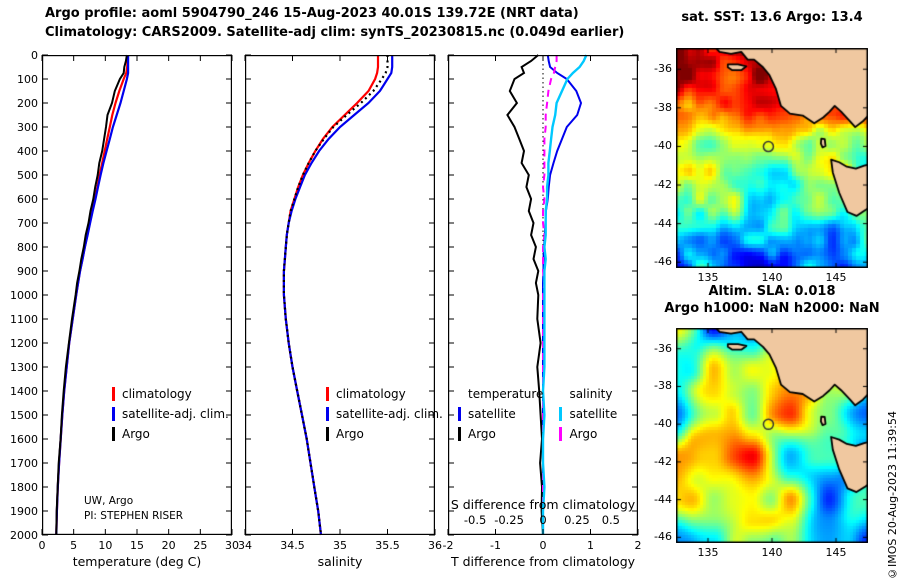 This screenshot has height=580, width=900. Describe the element at coordinates (475, 520) in the screenshot. I see `svg-text: -0.5` at that location.